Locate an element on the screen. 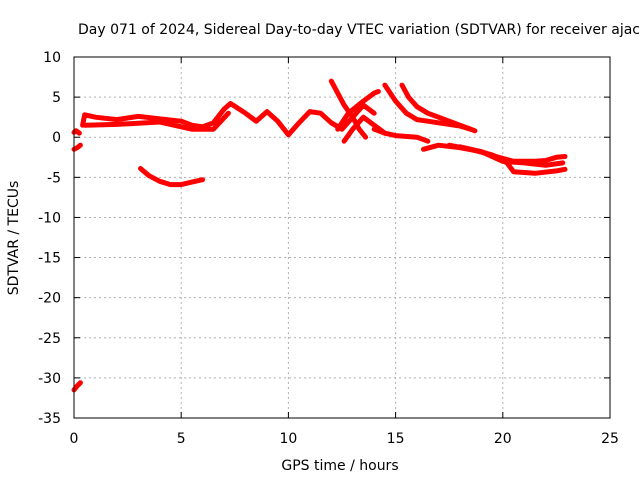 The width and height of the screenshot is (640, 480). x-tick-label: 0 is located at coordinates (74, 439).